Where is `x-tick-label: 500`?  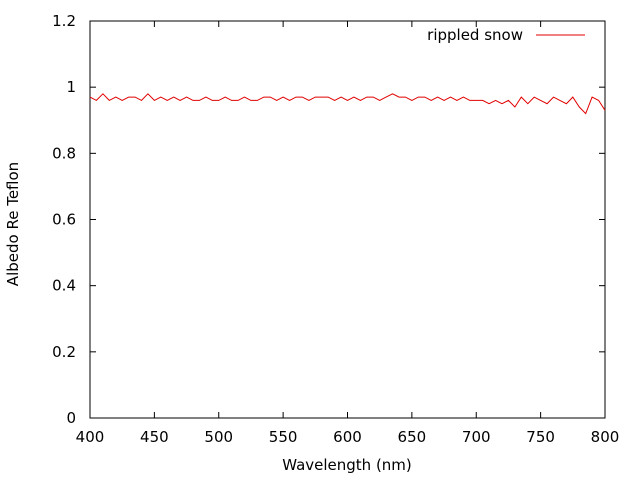
x-tick-label: 500 is located at coordinates (218, 437).